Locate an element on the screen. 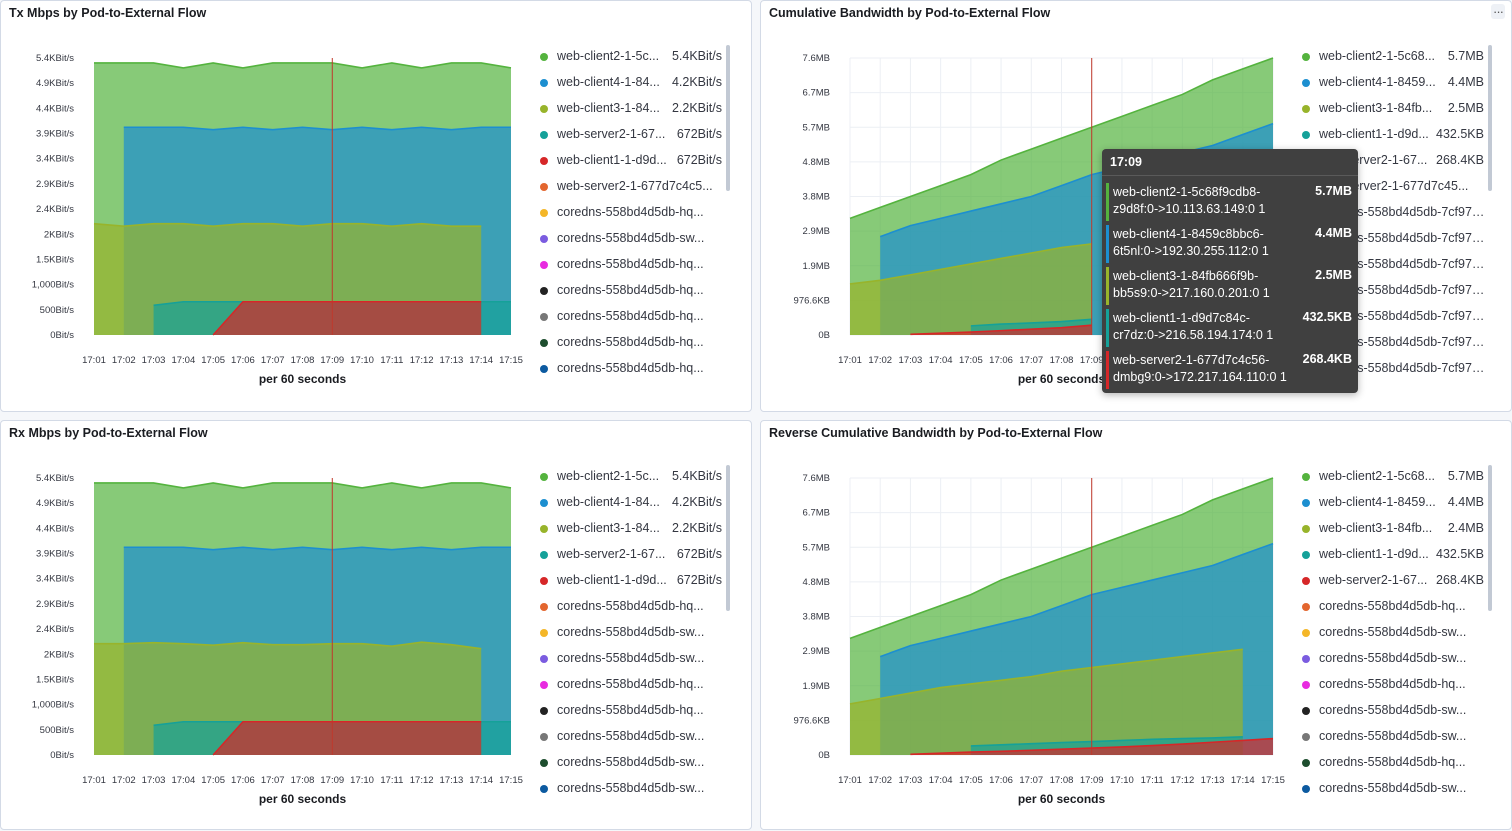 This screenshot has width=1512, height=831. y-tick-label: 7.6MB is located at coordinates (816, 478).